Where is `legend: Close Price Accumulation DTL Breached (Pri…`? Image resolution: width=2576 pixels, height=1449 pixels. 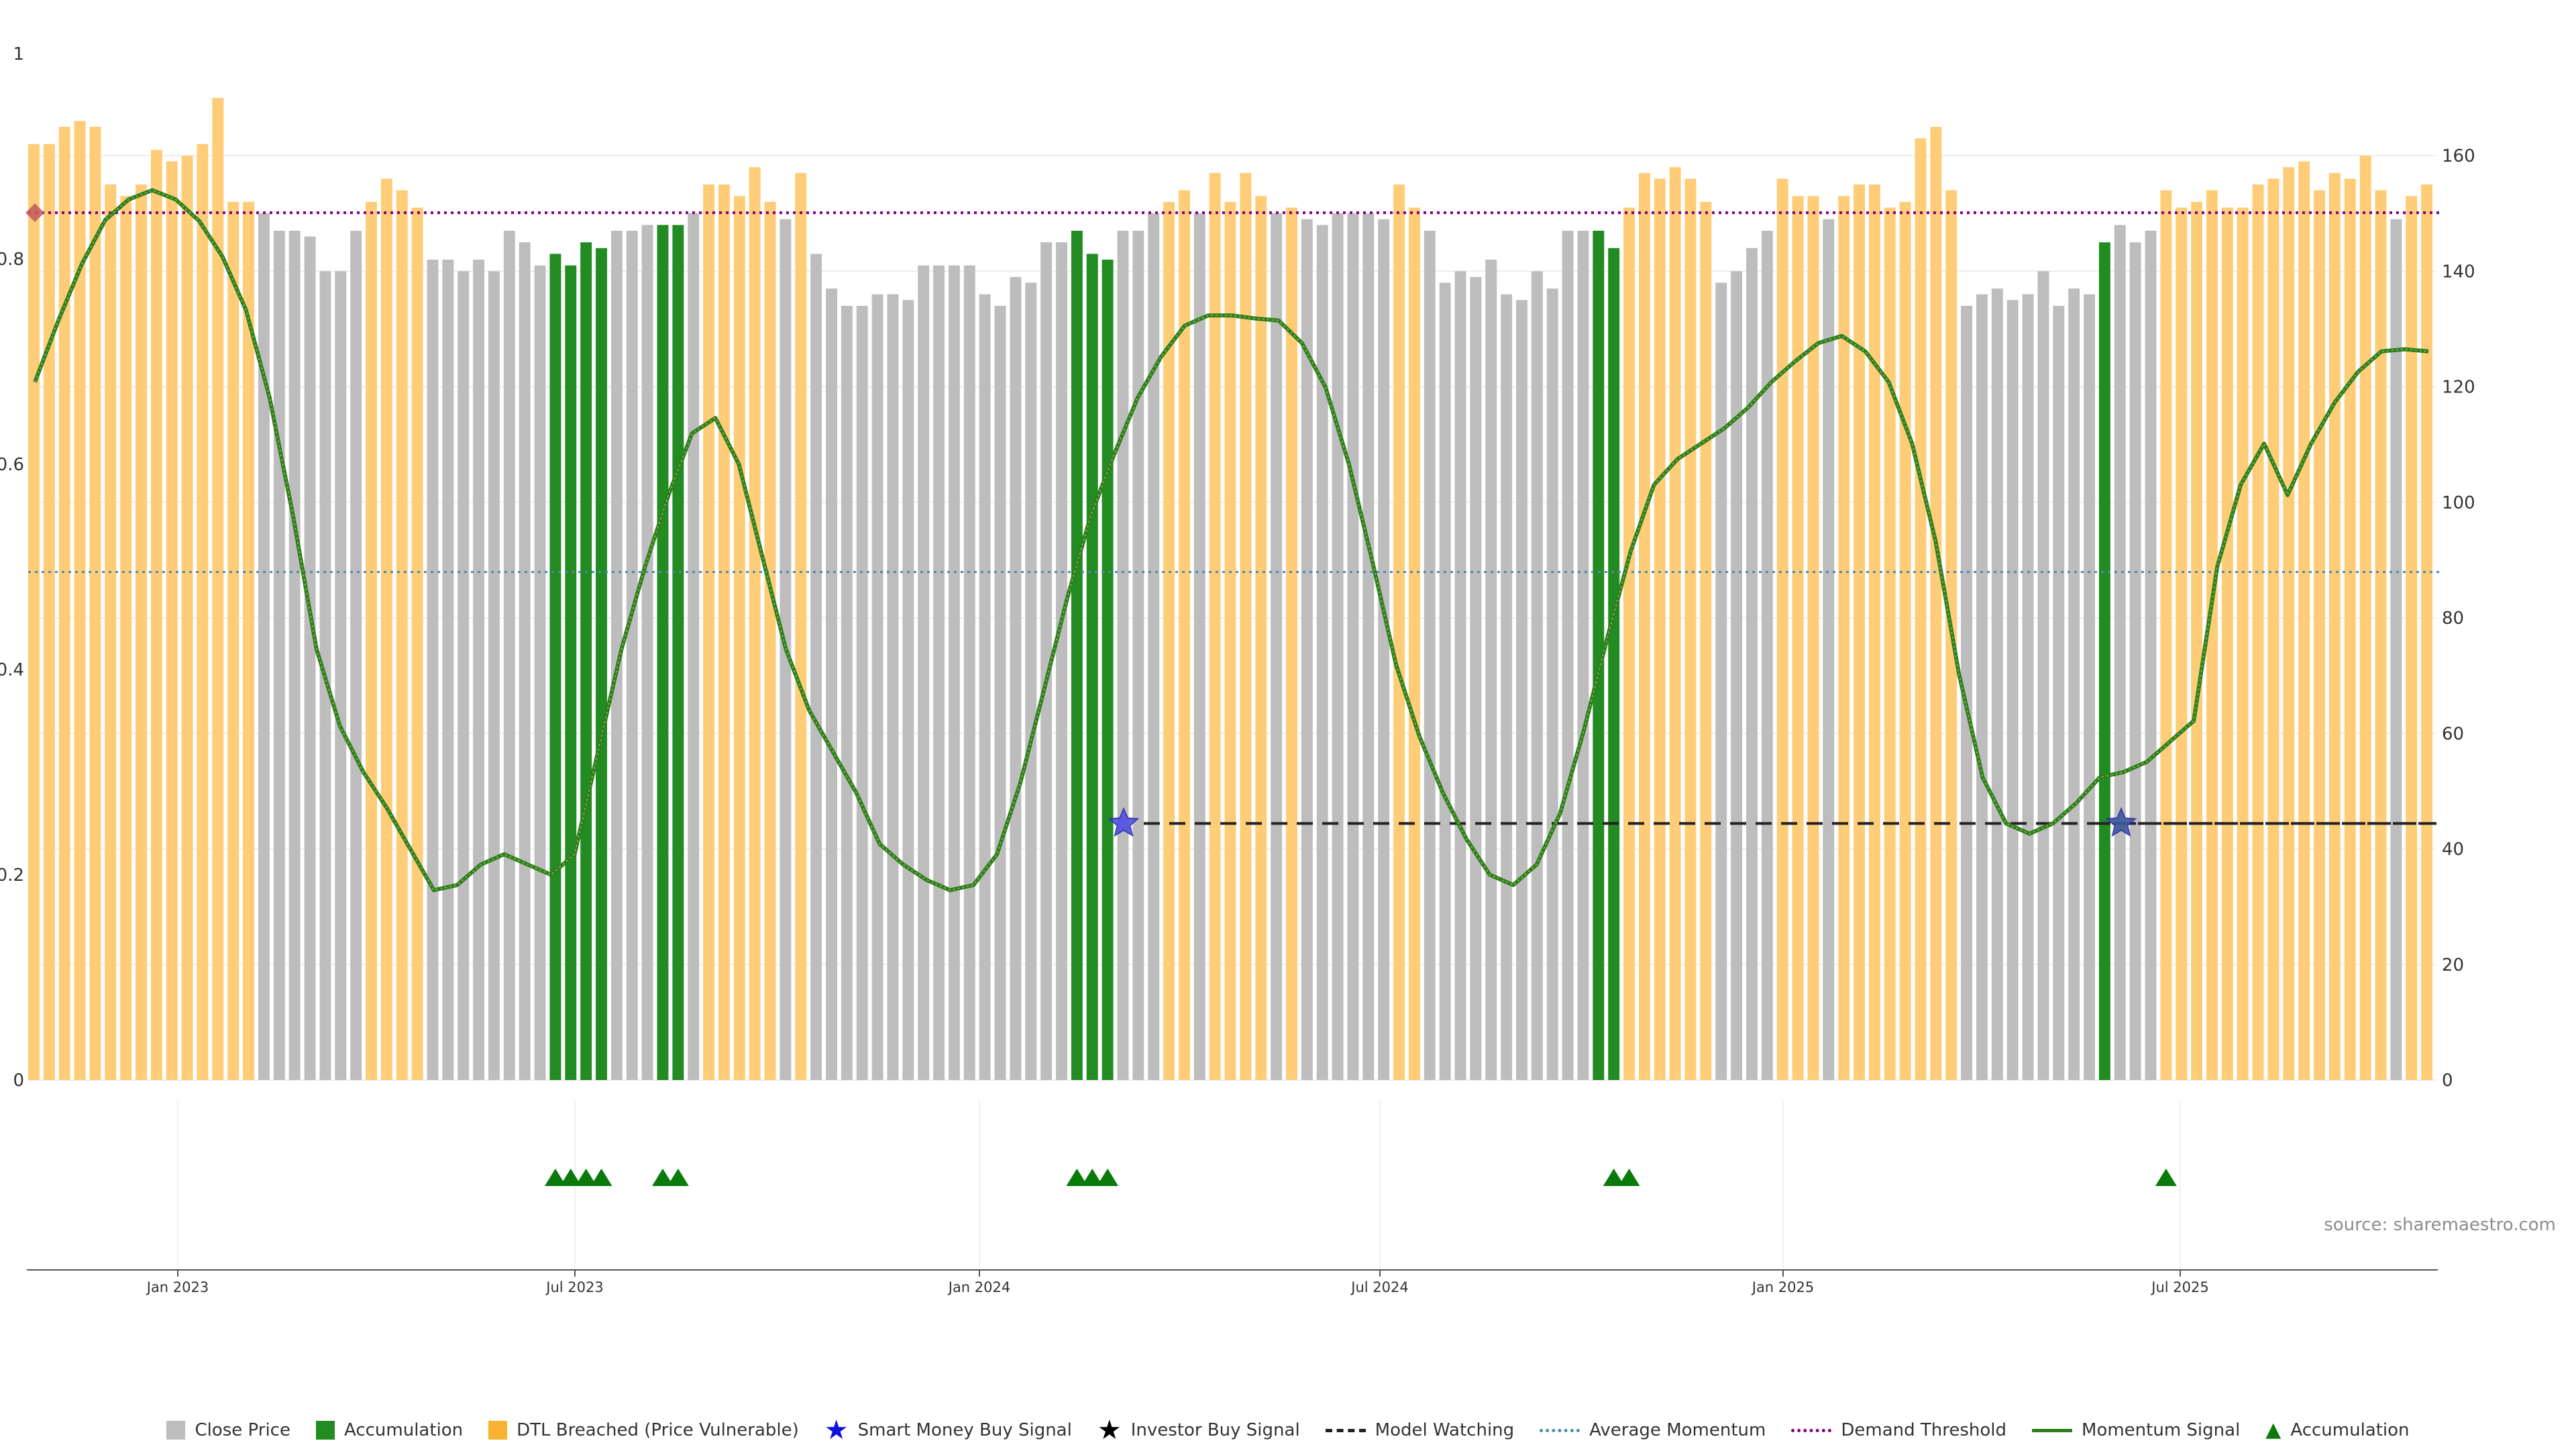
legend: Close Price Accumulation DTL Breached (Pri… is located at coordinates (1288, 1430).